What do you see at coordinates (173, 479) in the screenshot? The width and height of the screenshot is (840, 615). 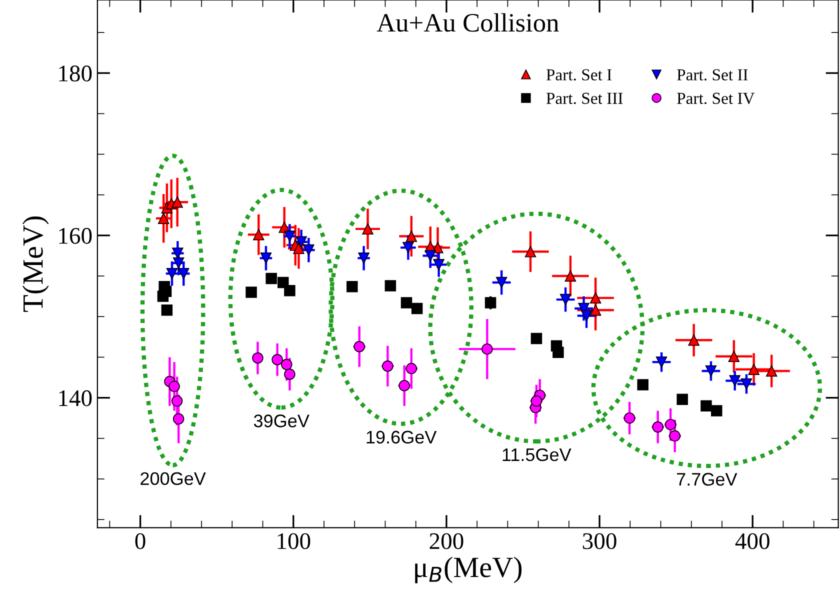 I see `annotation: 200GeV` at bounding box center [173, 479].